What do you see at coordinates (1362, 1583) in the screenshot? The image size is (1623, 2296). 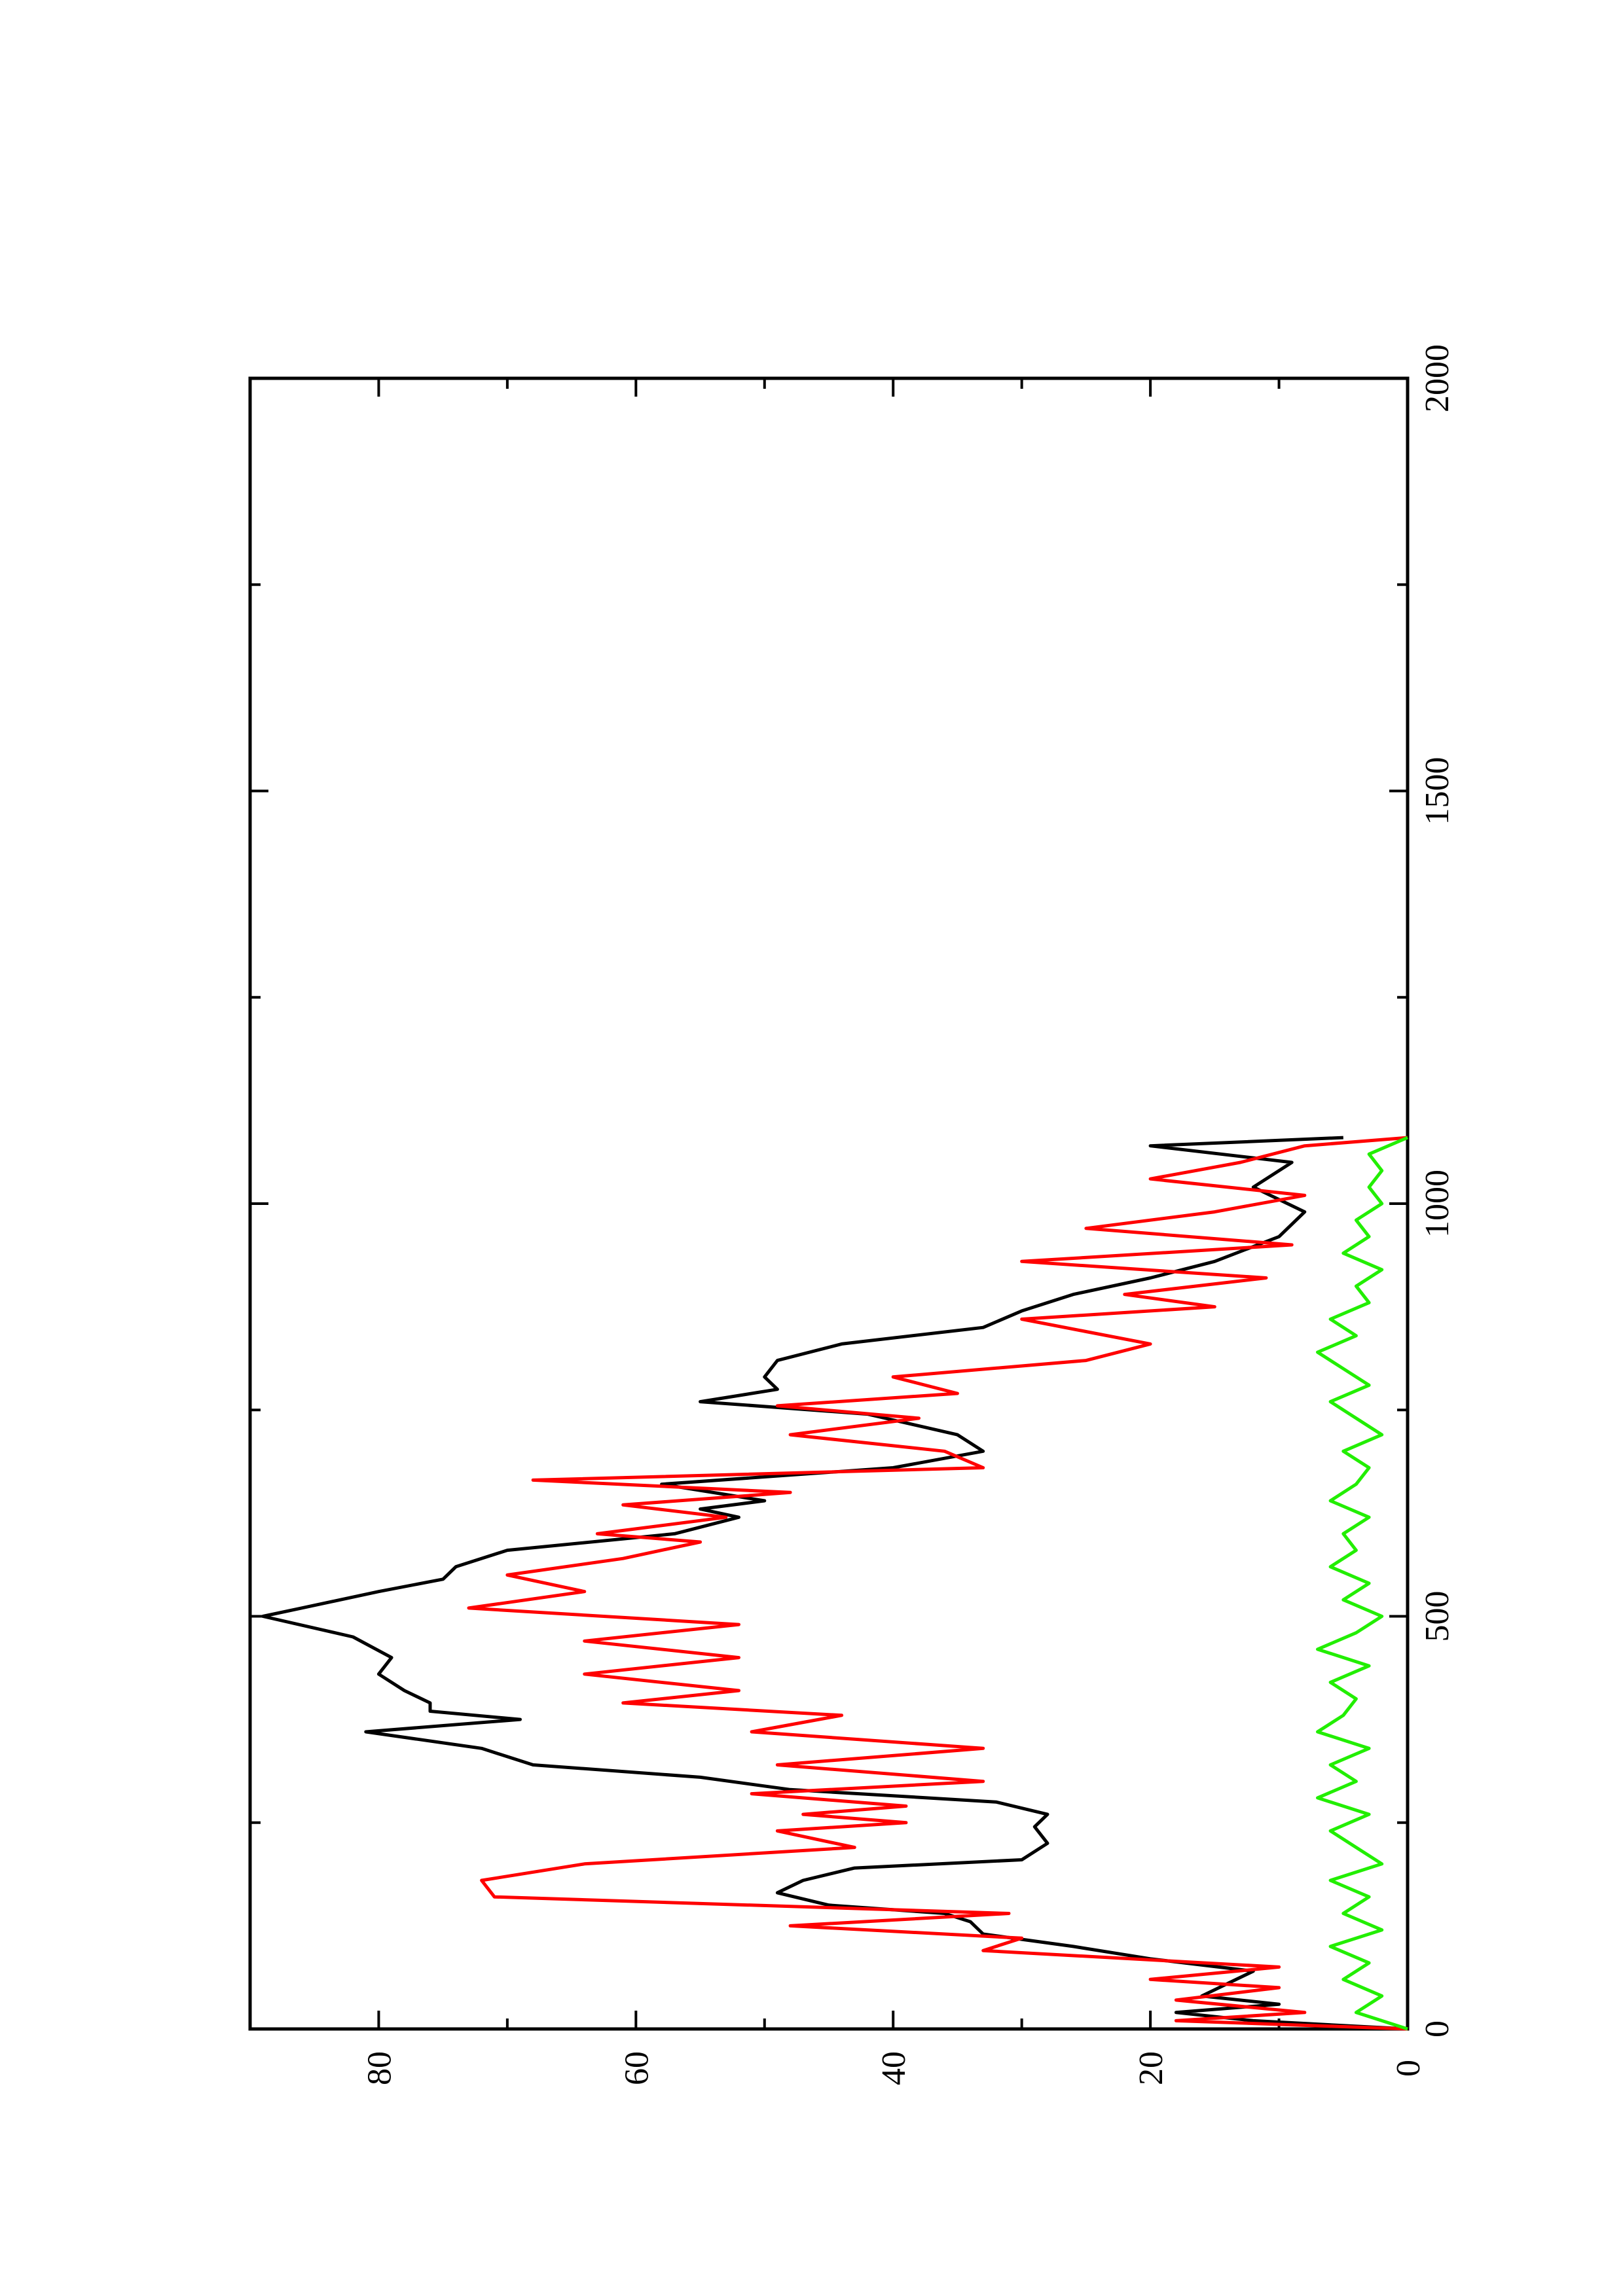 I see `green-series-line` at bounding box center [1362, 1583].